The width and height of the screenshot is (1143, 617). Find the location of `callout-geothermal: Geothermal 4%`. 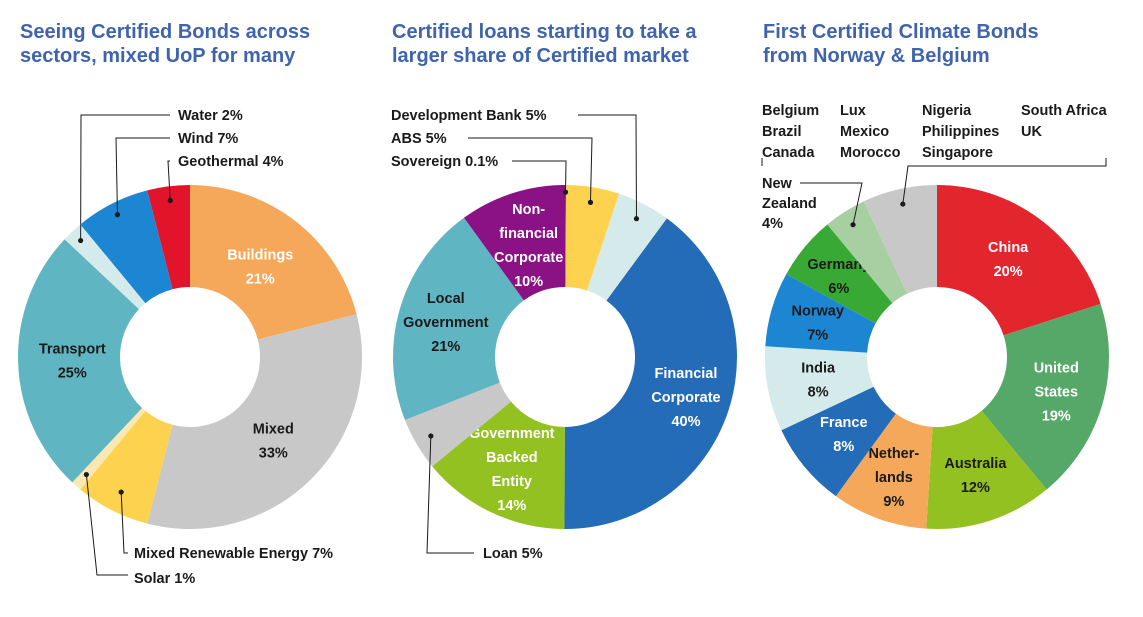

callout-geothermal: Geothermal 4% is located at coordinates (231, 162).